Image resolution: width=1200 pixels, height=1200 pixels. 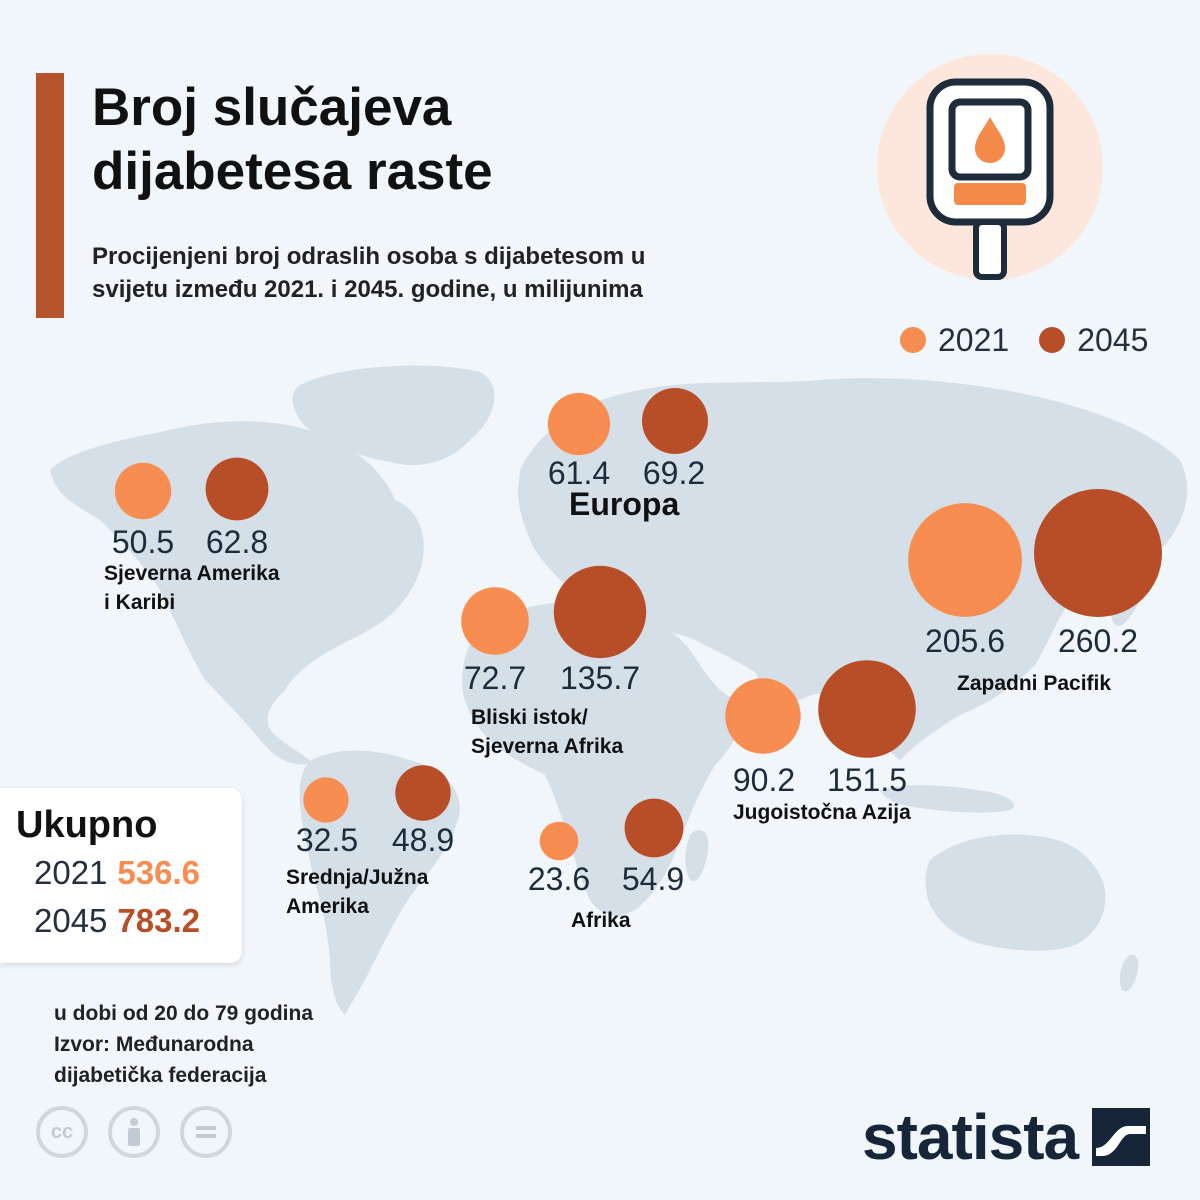 I want to click on bubble-2021-sam, so click(x=326, y=800).